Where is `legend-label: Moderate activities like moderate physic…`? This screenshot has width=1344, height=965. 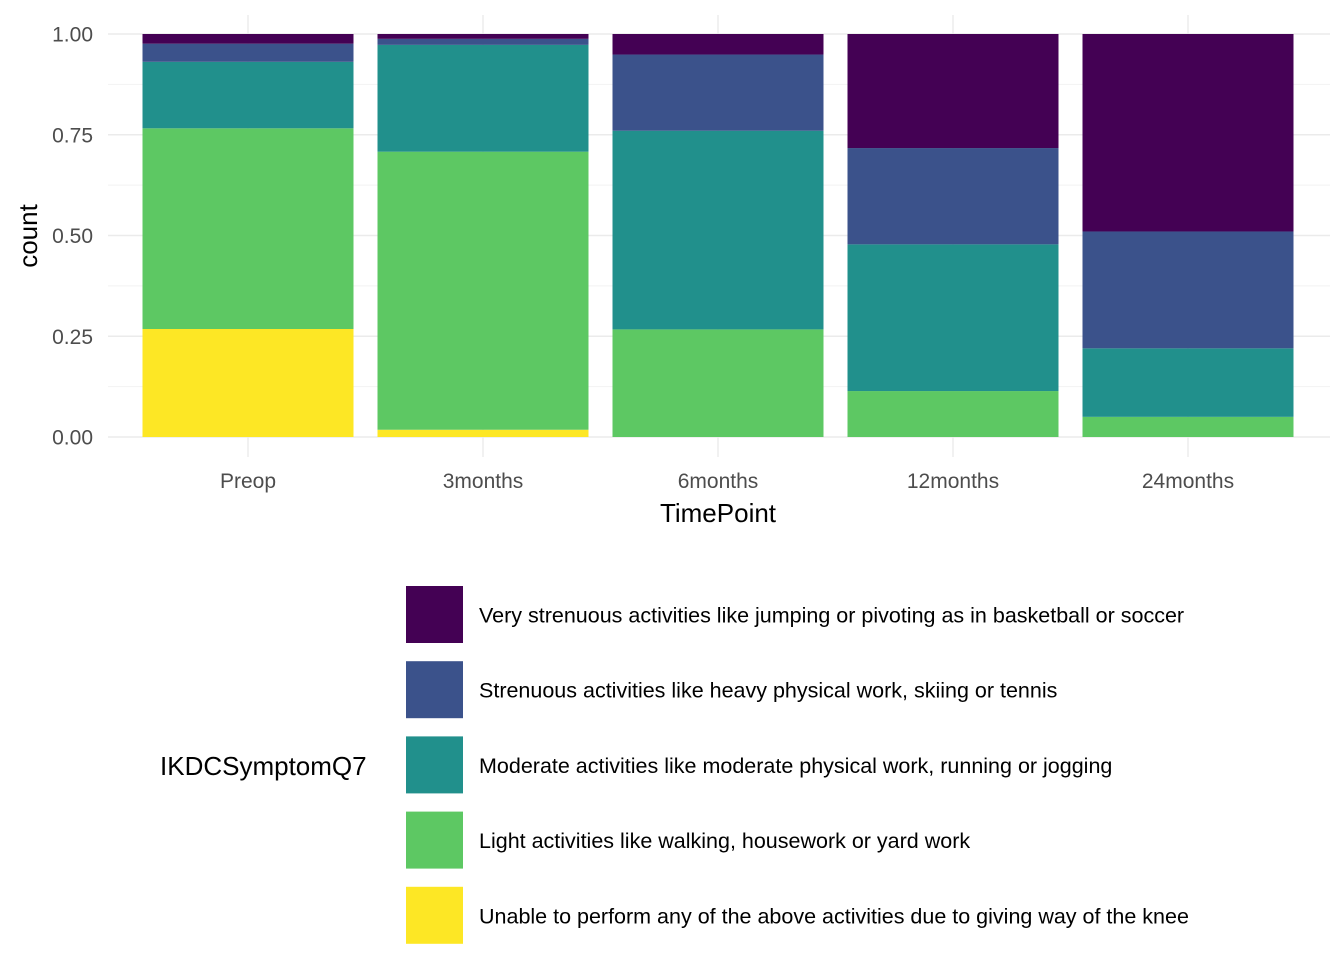 legend-label: Moderate activities like moderate physic… is located at coordinates (795, 766).